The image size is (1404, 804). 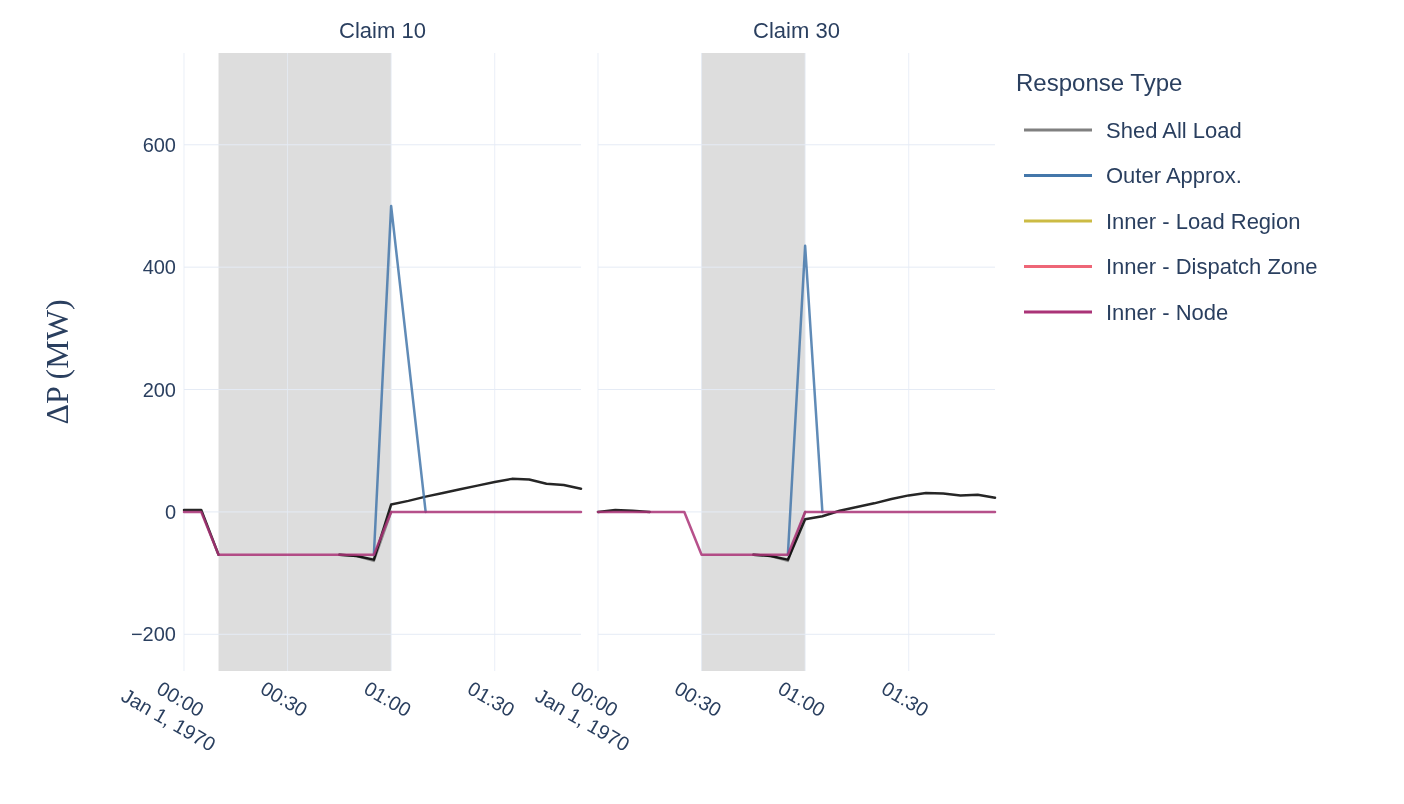 What do you see at coordinates (159, 144) in the screenshot?
I see `y-tick-label: 600` at bounding box center [159, 144].